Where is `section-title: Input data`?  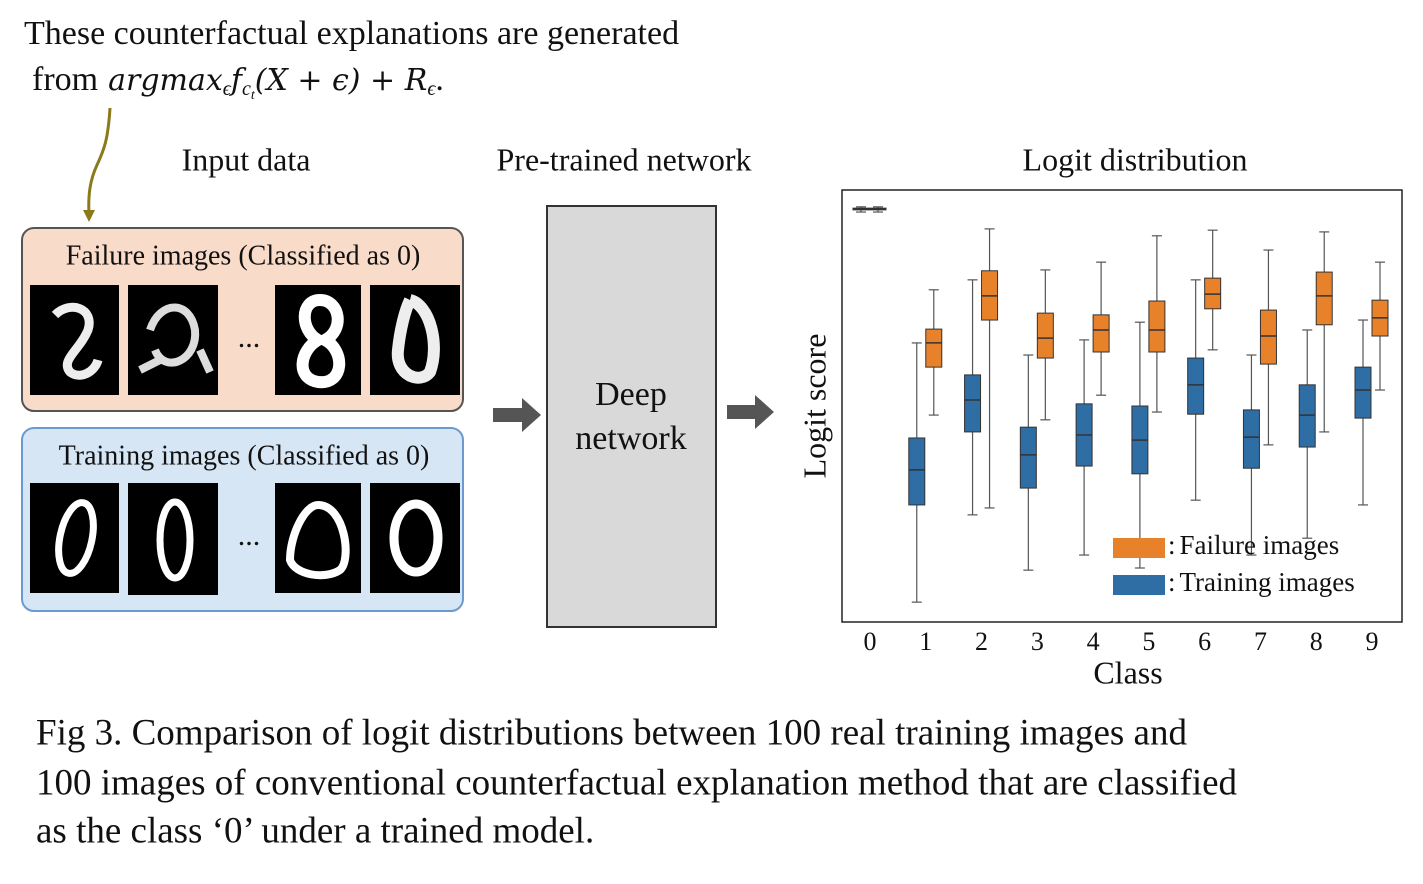 section-title: Input data is located at coordinates (246, 159).